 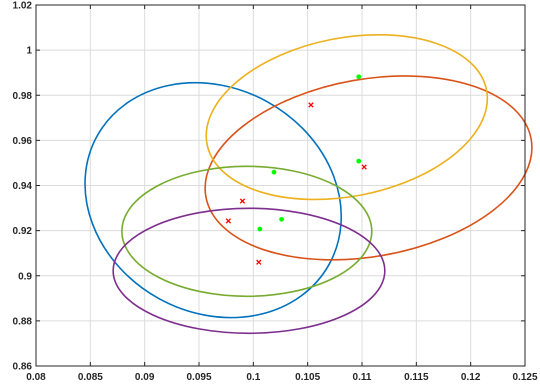 What do you see at coordinates (90, 377) in the screenshot?
I see `x-tick-label: 0.085` at bounding box center [90, 377].